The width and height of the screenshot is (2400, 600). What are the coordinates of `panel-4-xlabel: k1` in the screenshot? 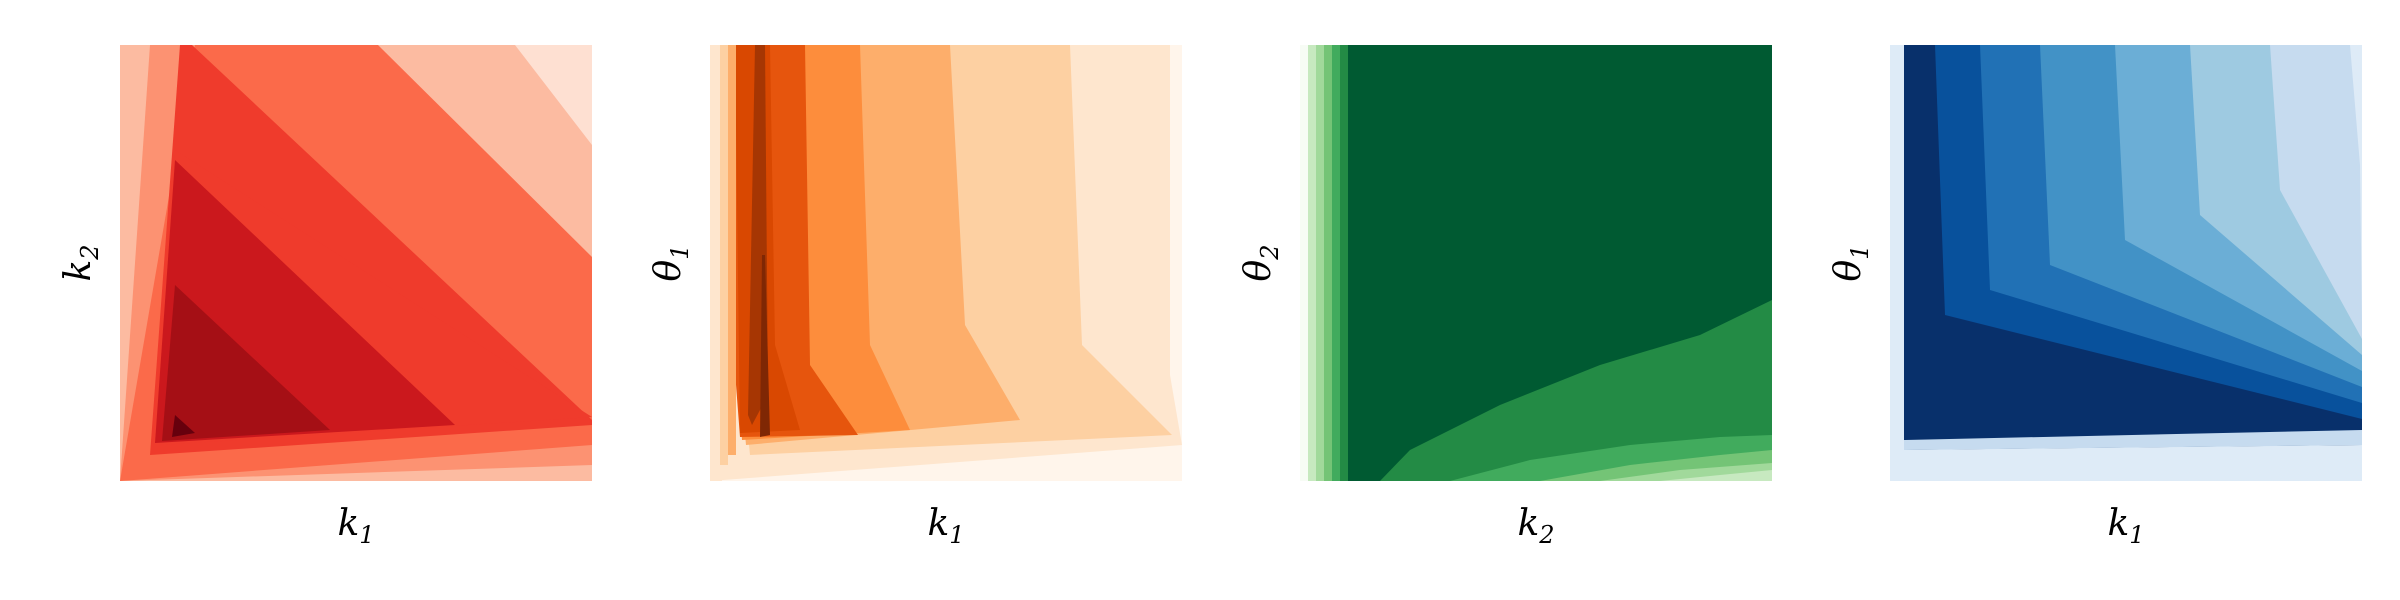 It's located at (2125, 526).